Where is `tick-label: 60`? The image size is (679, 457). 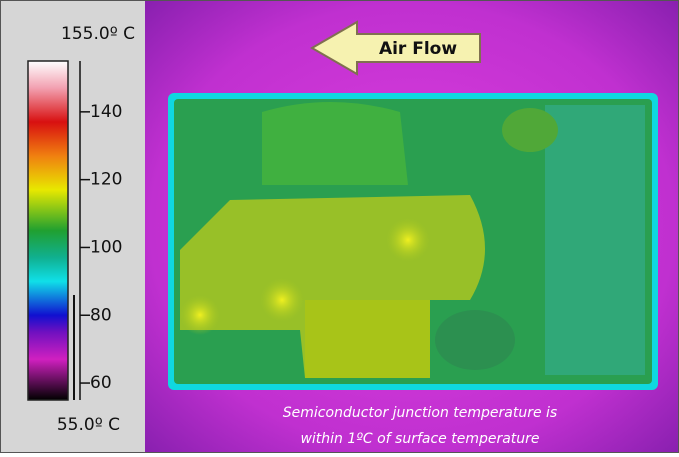 tick-label: 60 is located at coordinates (101, 383).